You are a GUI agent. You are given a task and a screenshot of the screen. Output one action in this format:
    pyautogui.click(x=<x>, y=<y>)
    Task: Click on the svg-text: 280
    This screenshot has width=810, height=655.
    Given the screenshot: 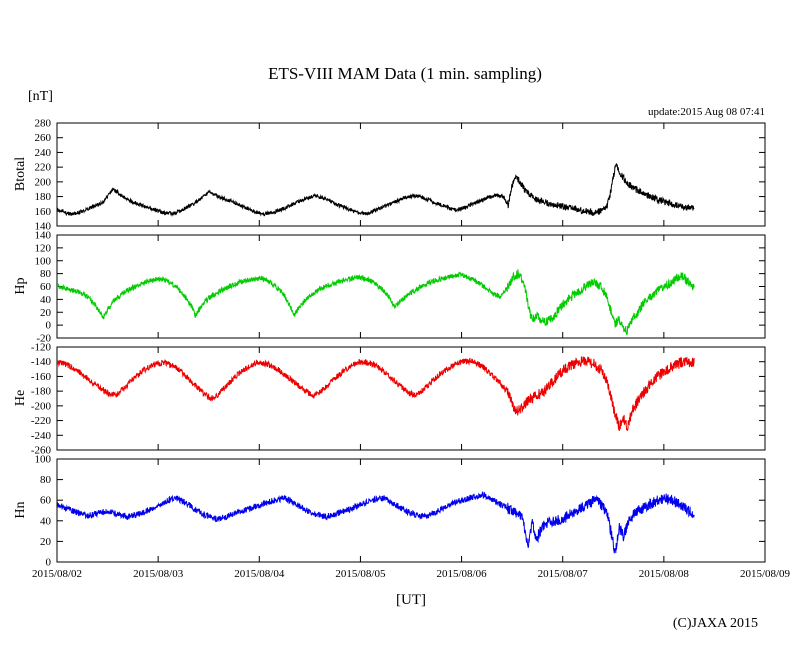 What is the action you would take?
    pyautogui.click(x=43, y=124)
    